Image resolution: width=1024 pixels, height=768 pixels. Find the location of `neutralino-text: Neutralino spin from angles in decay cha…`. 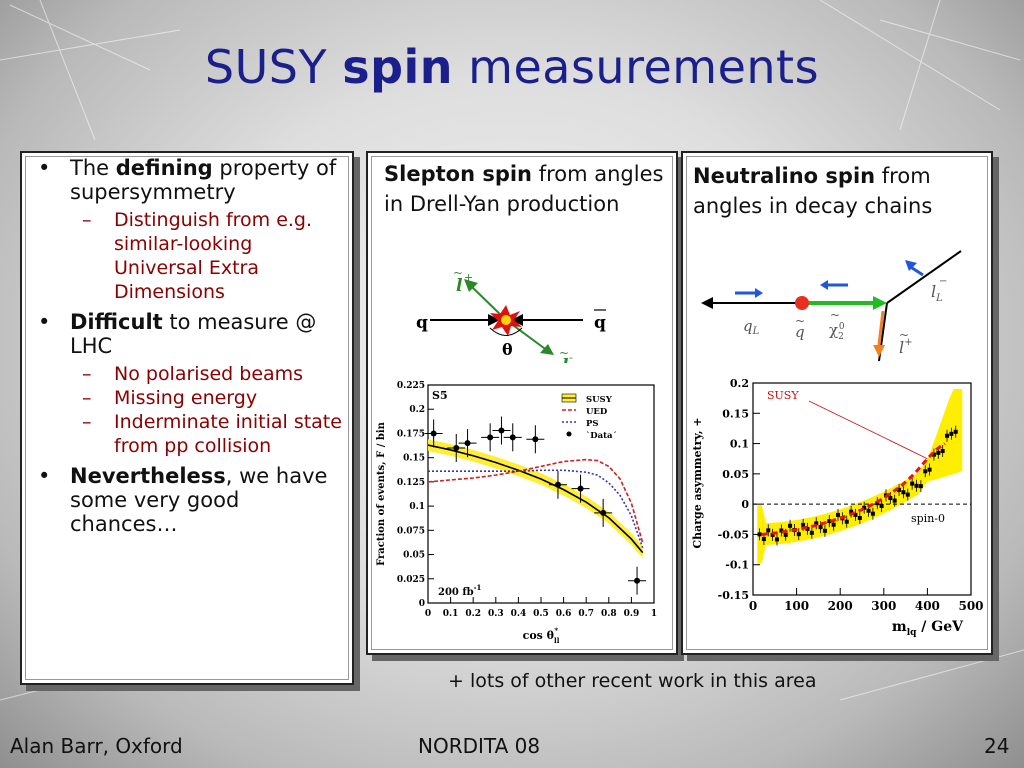

neutralino-text: Neutralino spin from angles in decay cha… is located at coordinates (813, 191).